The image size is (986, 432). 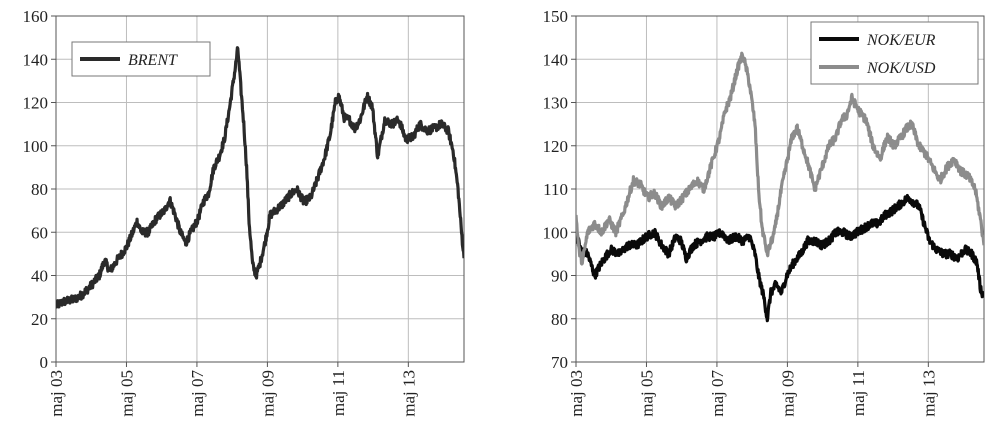 I want to click on legend-label: NOK/USD, so click(x=901, y=68).